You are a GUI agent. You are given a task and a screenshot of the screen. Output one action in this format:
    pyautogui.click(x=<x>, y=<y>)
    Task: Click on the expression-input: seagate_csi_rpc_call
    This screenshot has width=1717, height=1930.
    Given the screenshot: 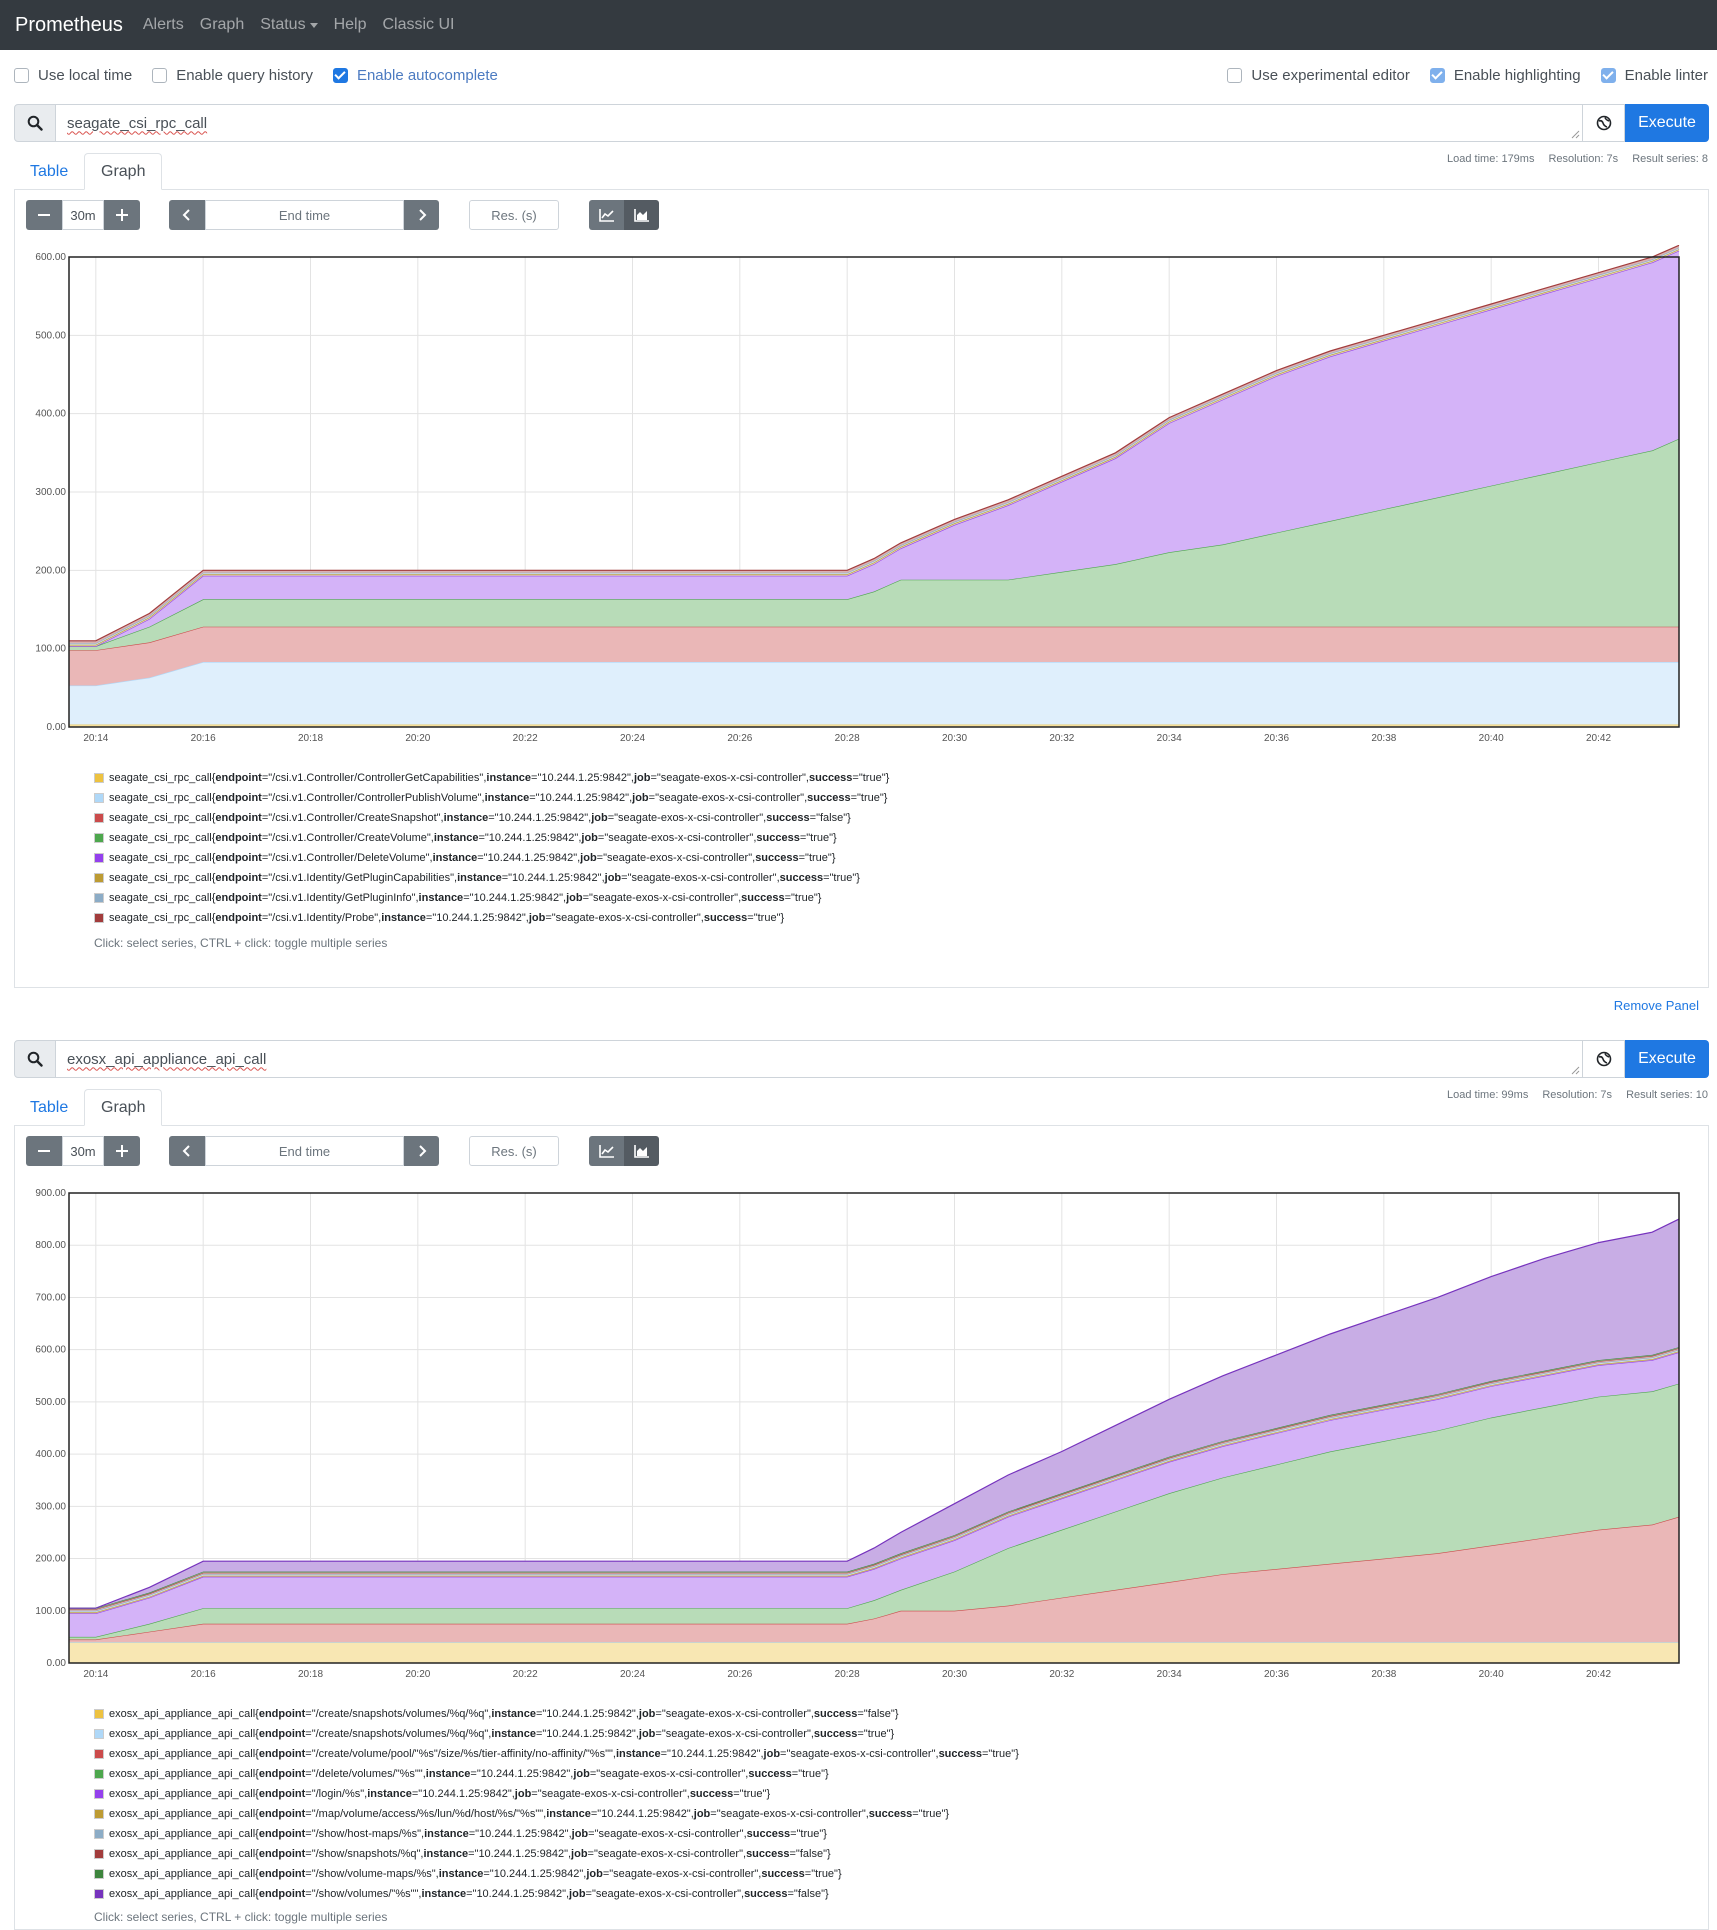 What is the action you would take?
    pyautogui.click(x=819, y=123)
    